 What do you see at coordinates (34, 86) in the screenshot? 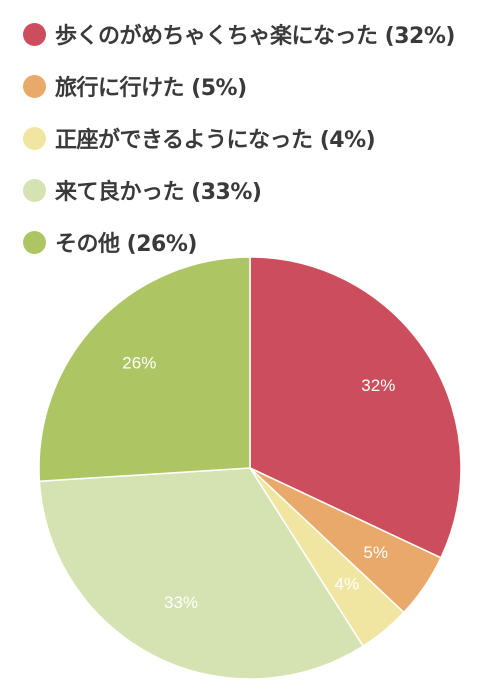
I see `legend-swatch-travel` at bounding box center [34, 86].